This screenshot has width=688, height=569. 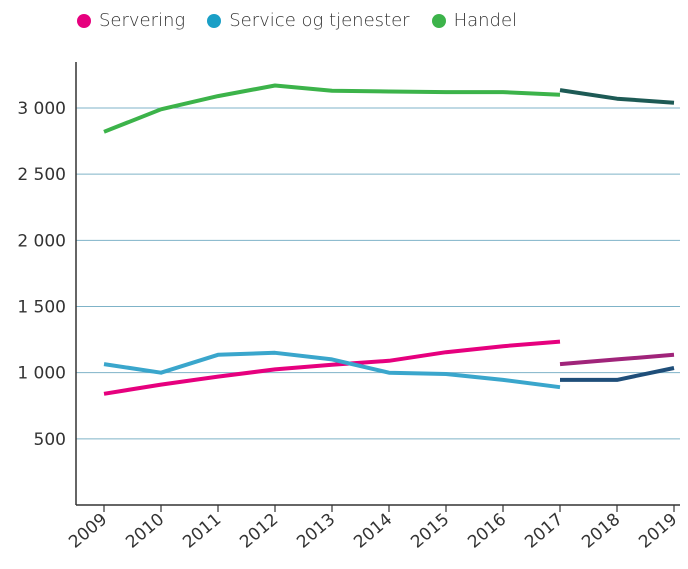 I want to click on x-tick-label: 2010, so click(x=145, y=531).